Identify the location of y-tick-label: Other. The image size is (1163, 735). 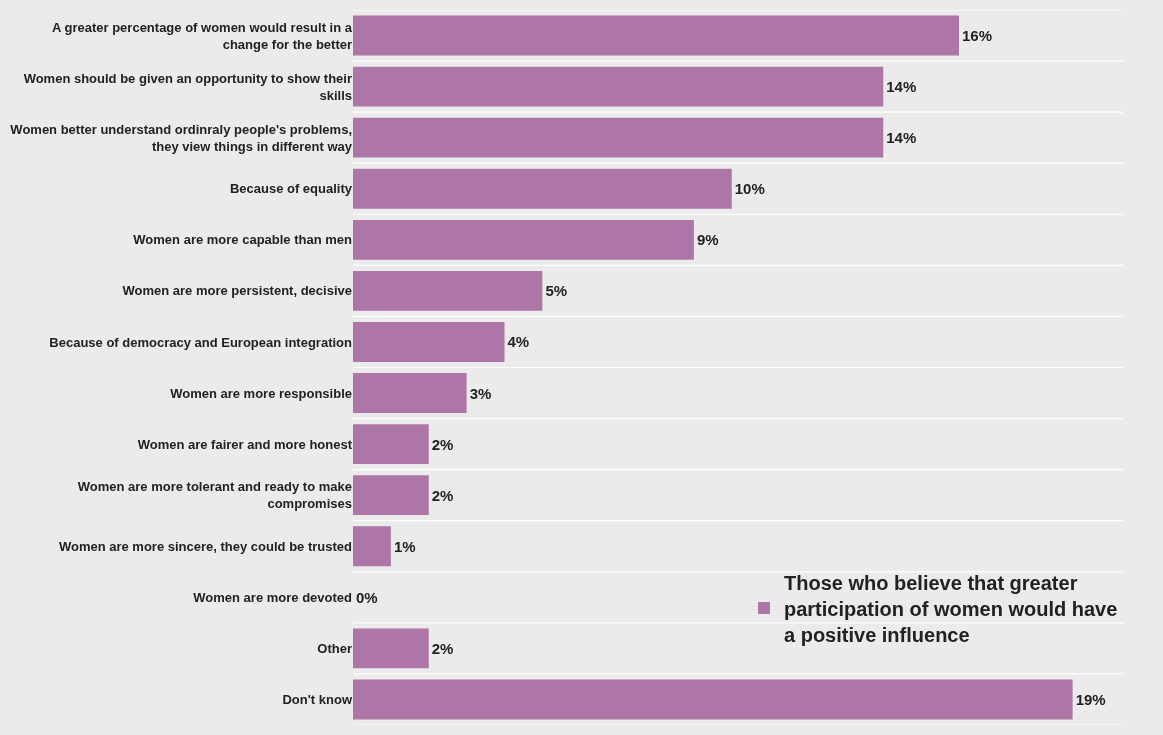
(334, 648).